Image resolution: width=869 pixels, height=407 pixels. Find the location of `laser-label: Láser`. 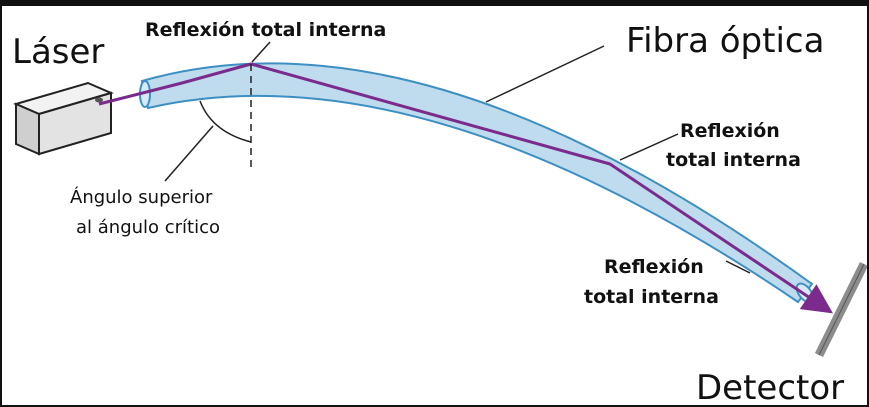

laser-label: Láser is located at coordinates (58, 52).